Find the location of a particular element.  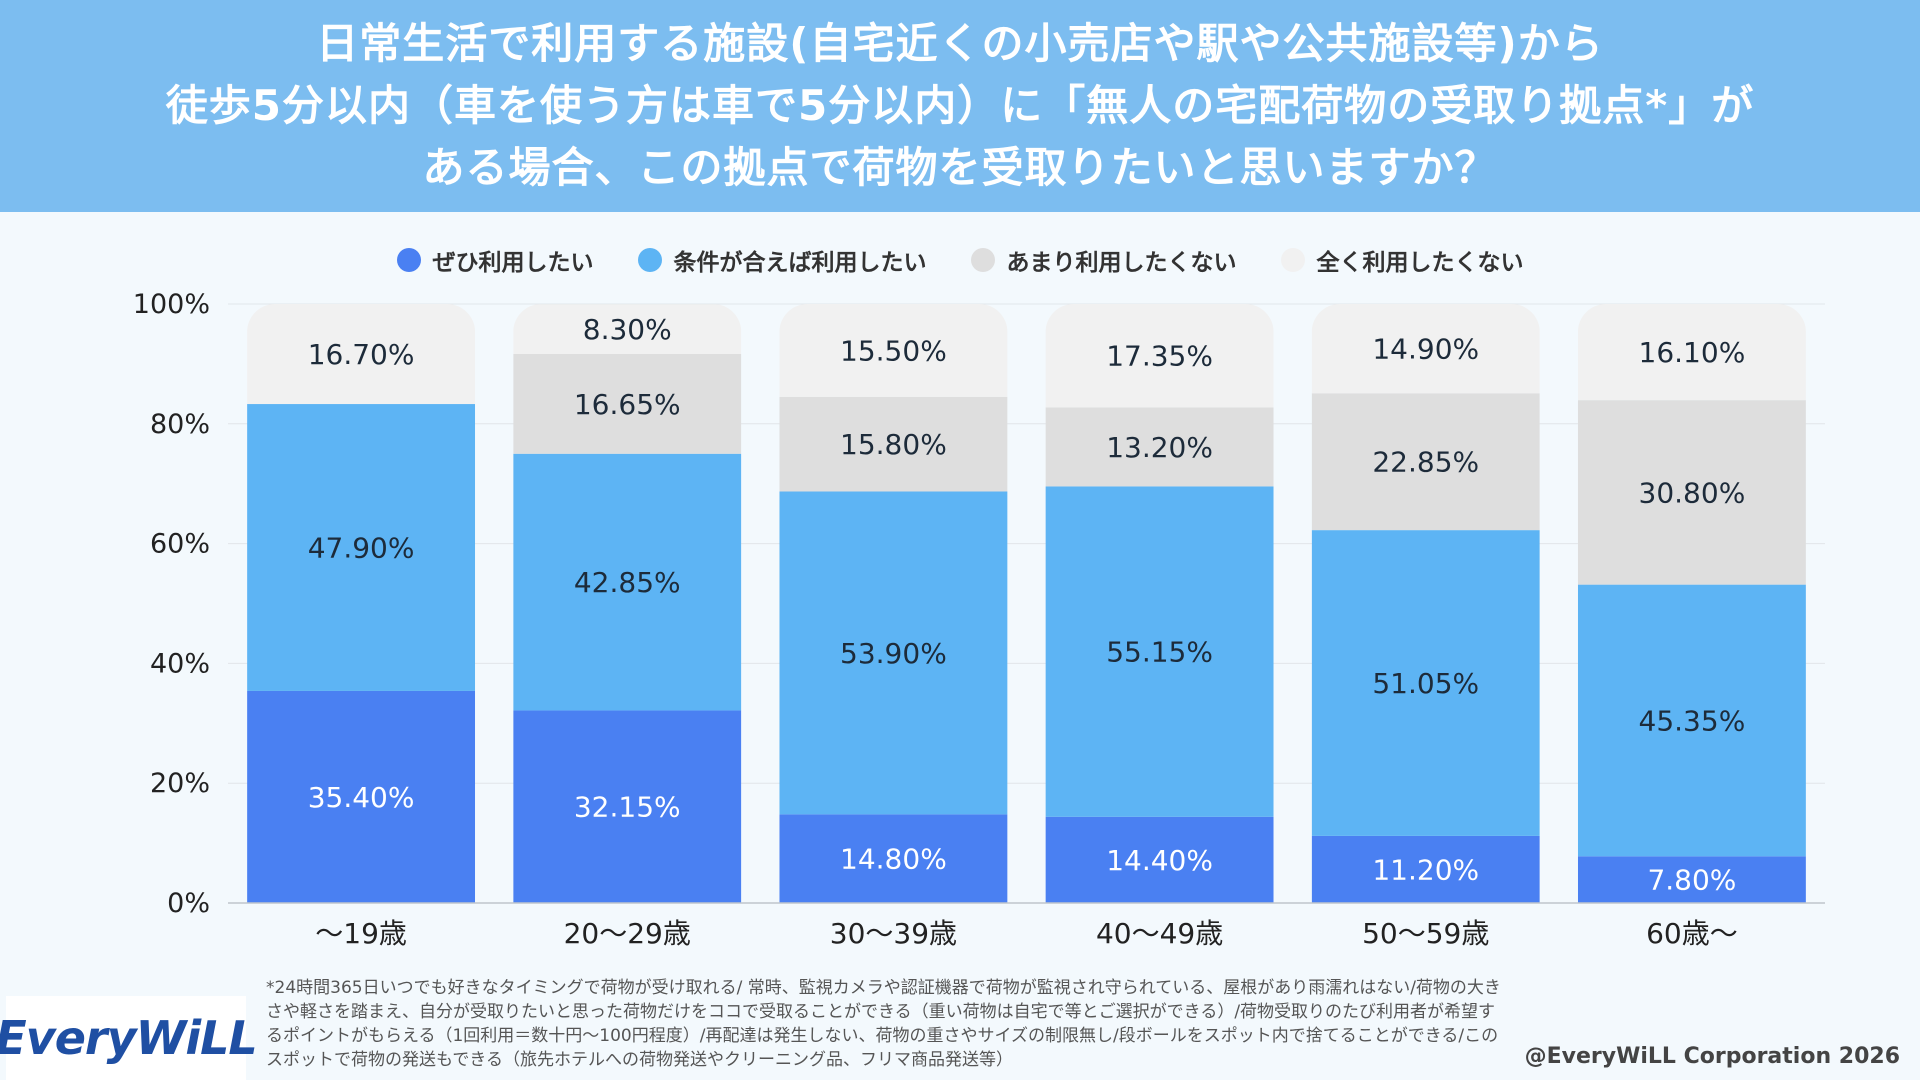

data-label-0-1: 47.90% is located at coordinates (361, 547).